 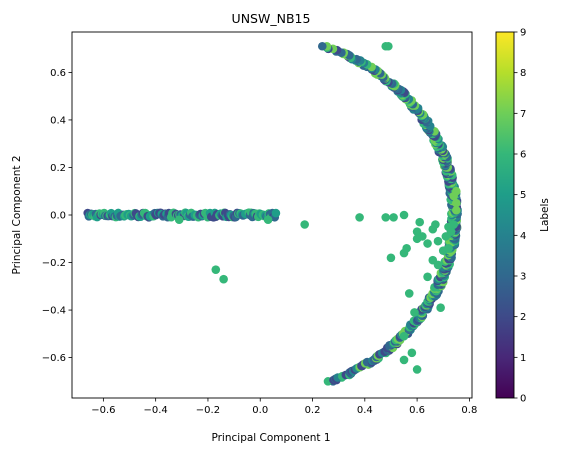 I want to click on x-axis: −0.6 −0.4 −0.2 0.0 0.2 0.4 0.6 0.8, so click(x=284, y=407).